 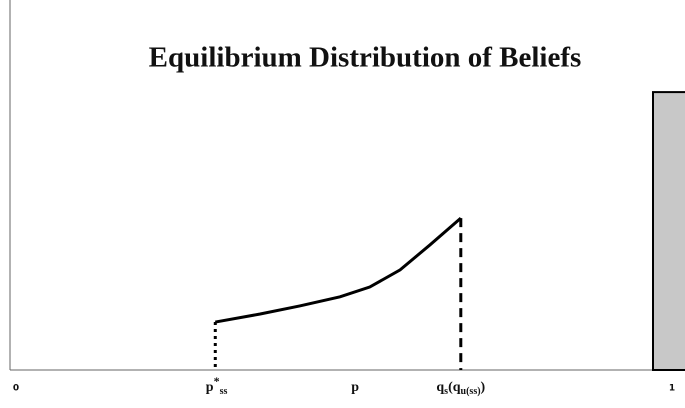 What do you see at coordinates (217, 381) in the screenshot?
I see `x-tick-label-part: *` at bounding box center [217, 381].